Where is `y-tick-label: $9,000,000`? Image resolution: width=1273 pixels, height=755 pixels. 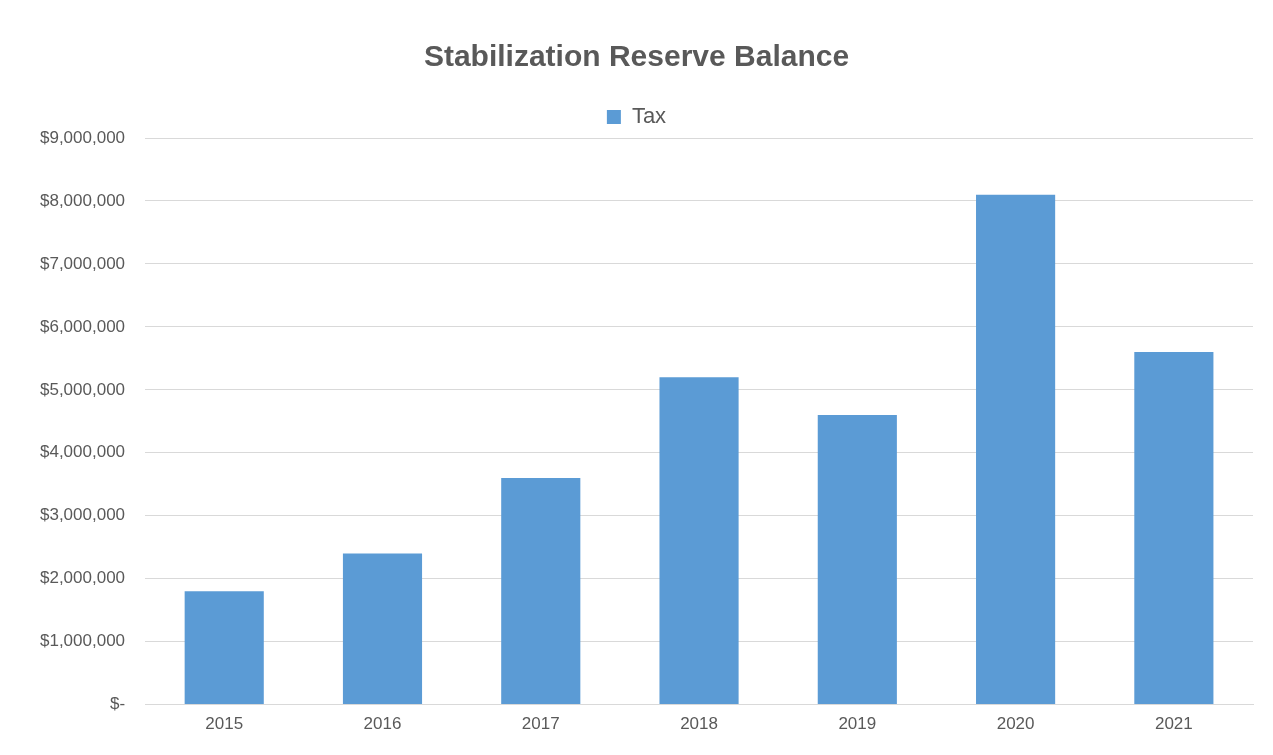 y-tick-label: $9,000,000 is located at coordinates (82, 137).